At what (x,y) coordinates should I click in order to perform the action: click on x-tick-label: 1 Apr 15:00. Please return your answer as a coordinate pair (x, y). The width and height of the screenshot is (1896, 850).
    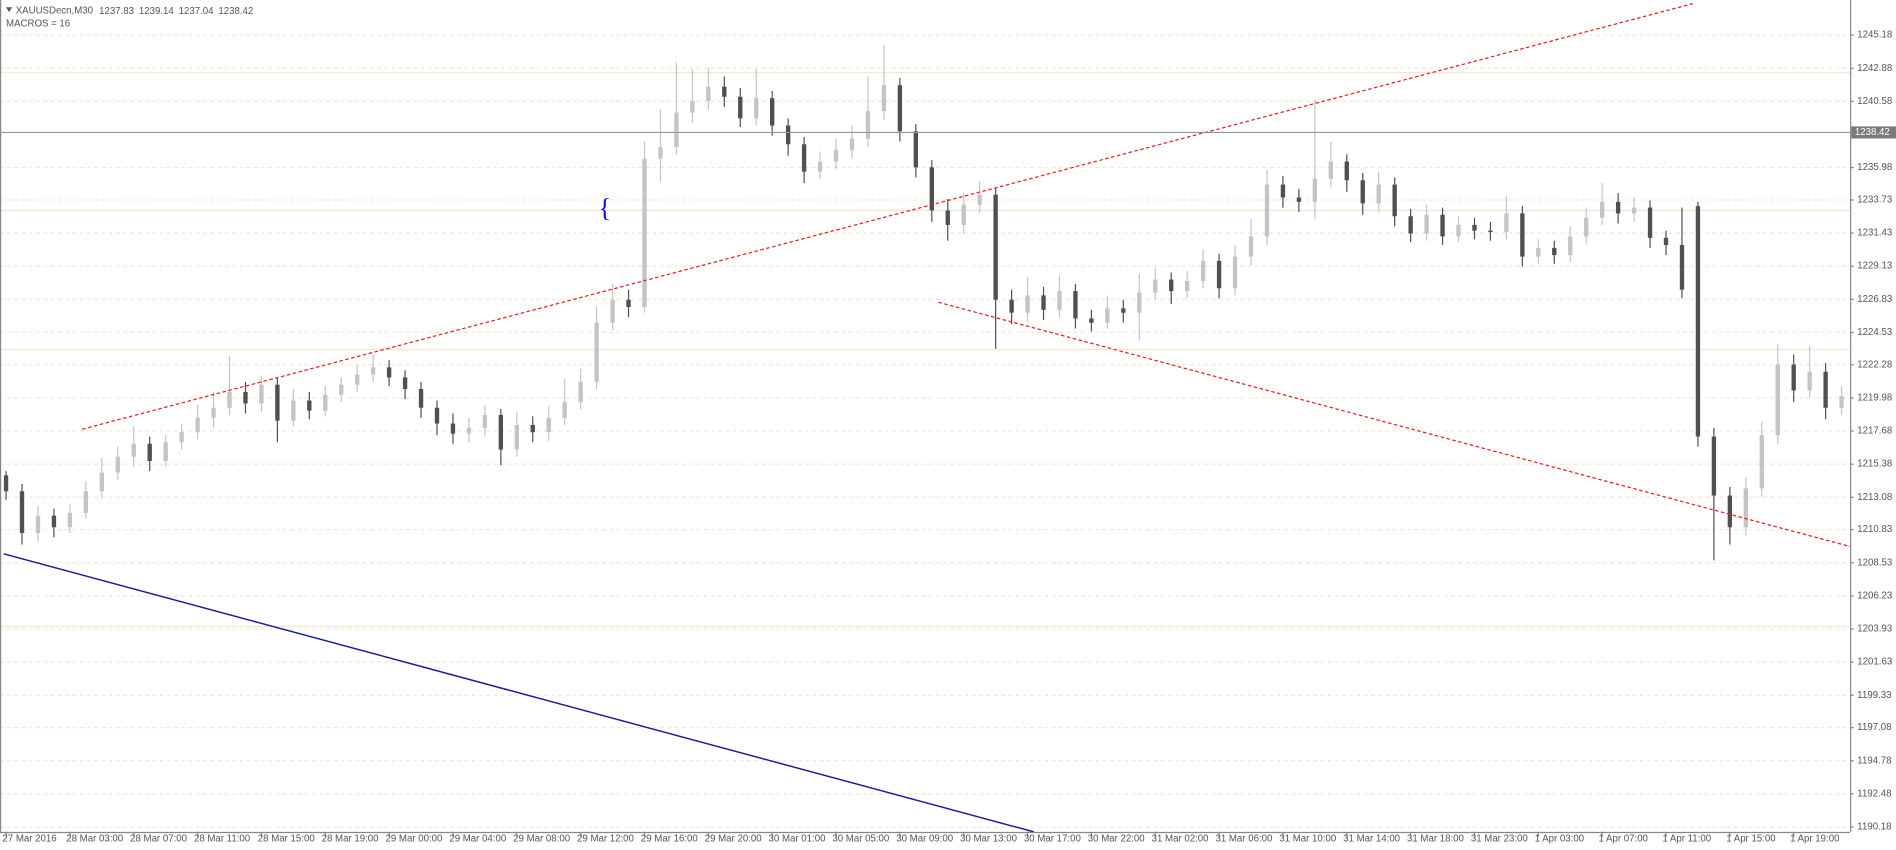
    Looking at the image, I should click on (1750, 839).